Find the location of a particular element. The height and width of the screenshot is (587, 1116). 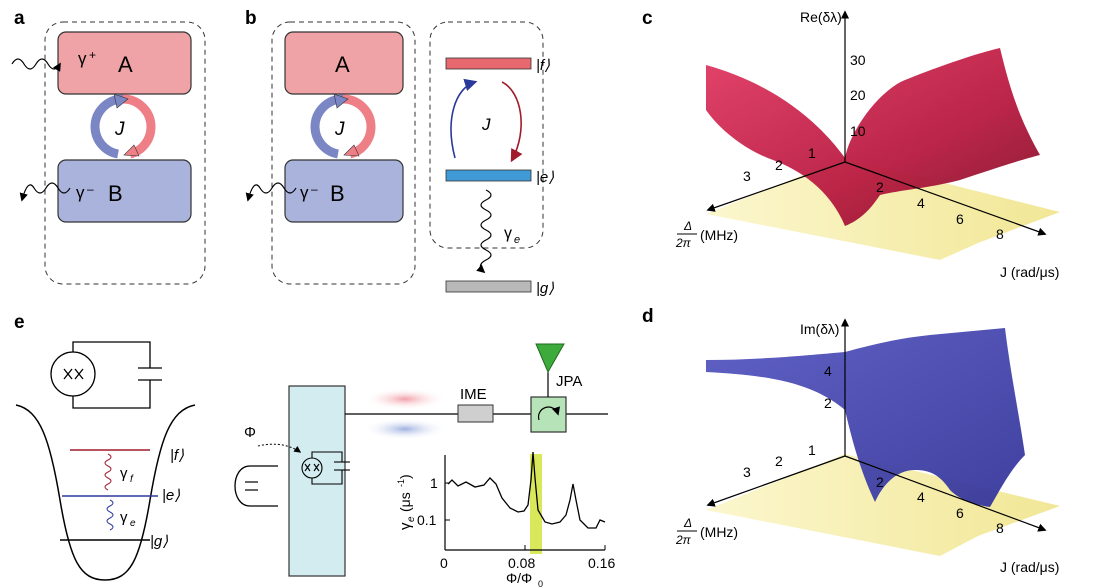

flux-arrow is located at coordinates (279, 448).